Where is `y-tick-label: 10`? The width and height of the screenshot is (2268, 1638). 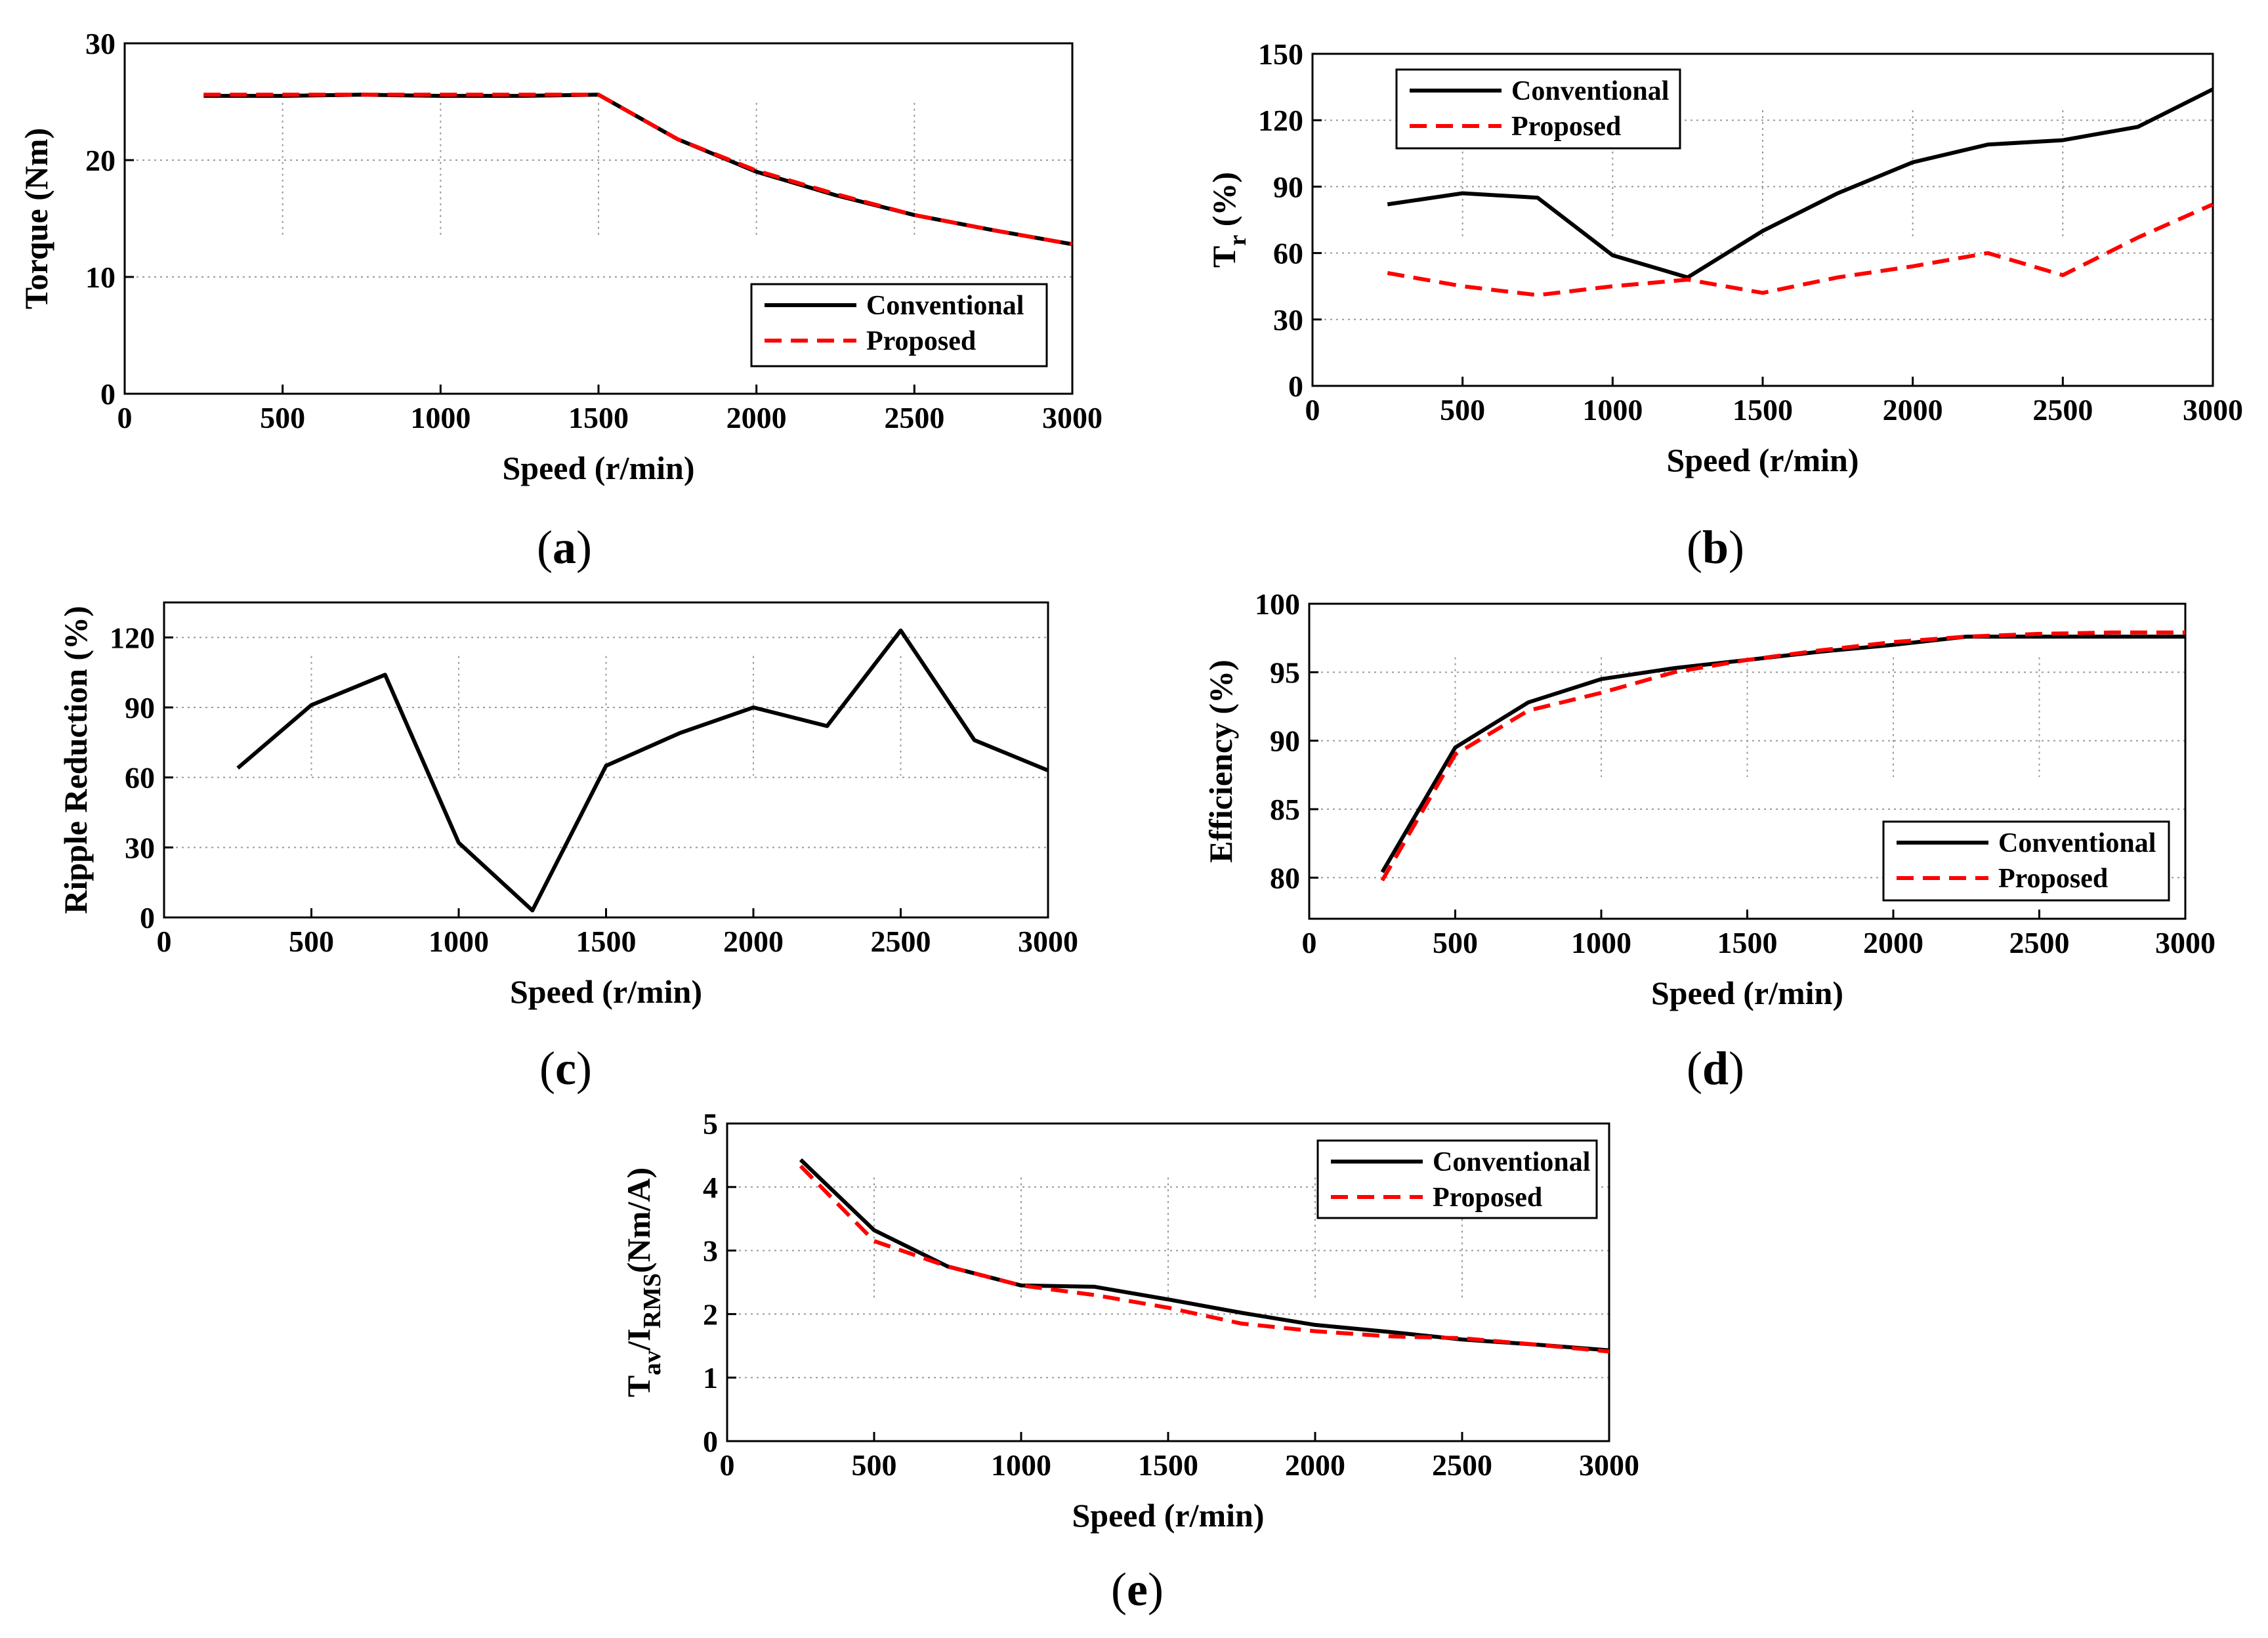 y-tick-label: 10 is located at coordinates (100, 277).